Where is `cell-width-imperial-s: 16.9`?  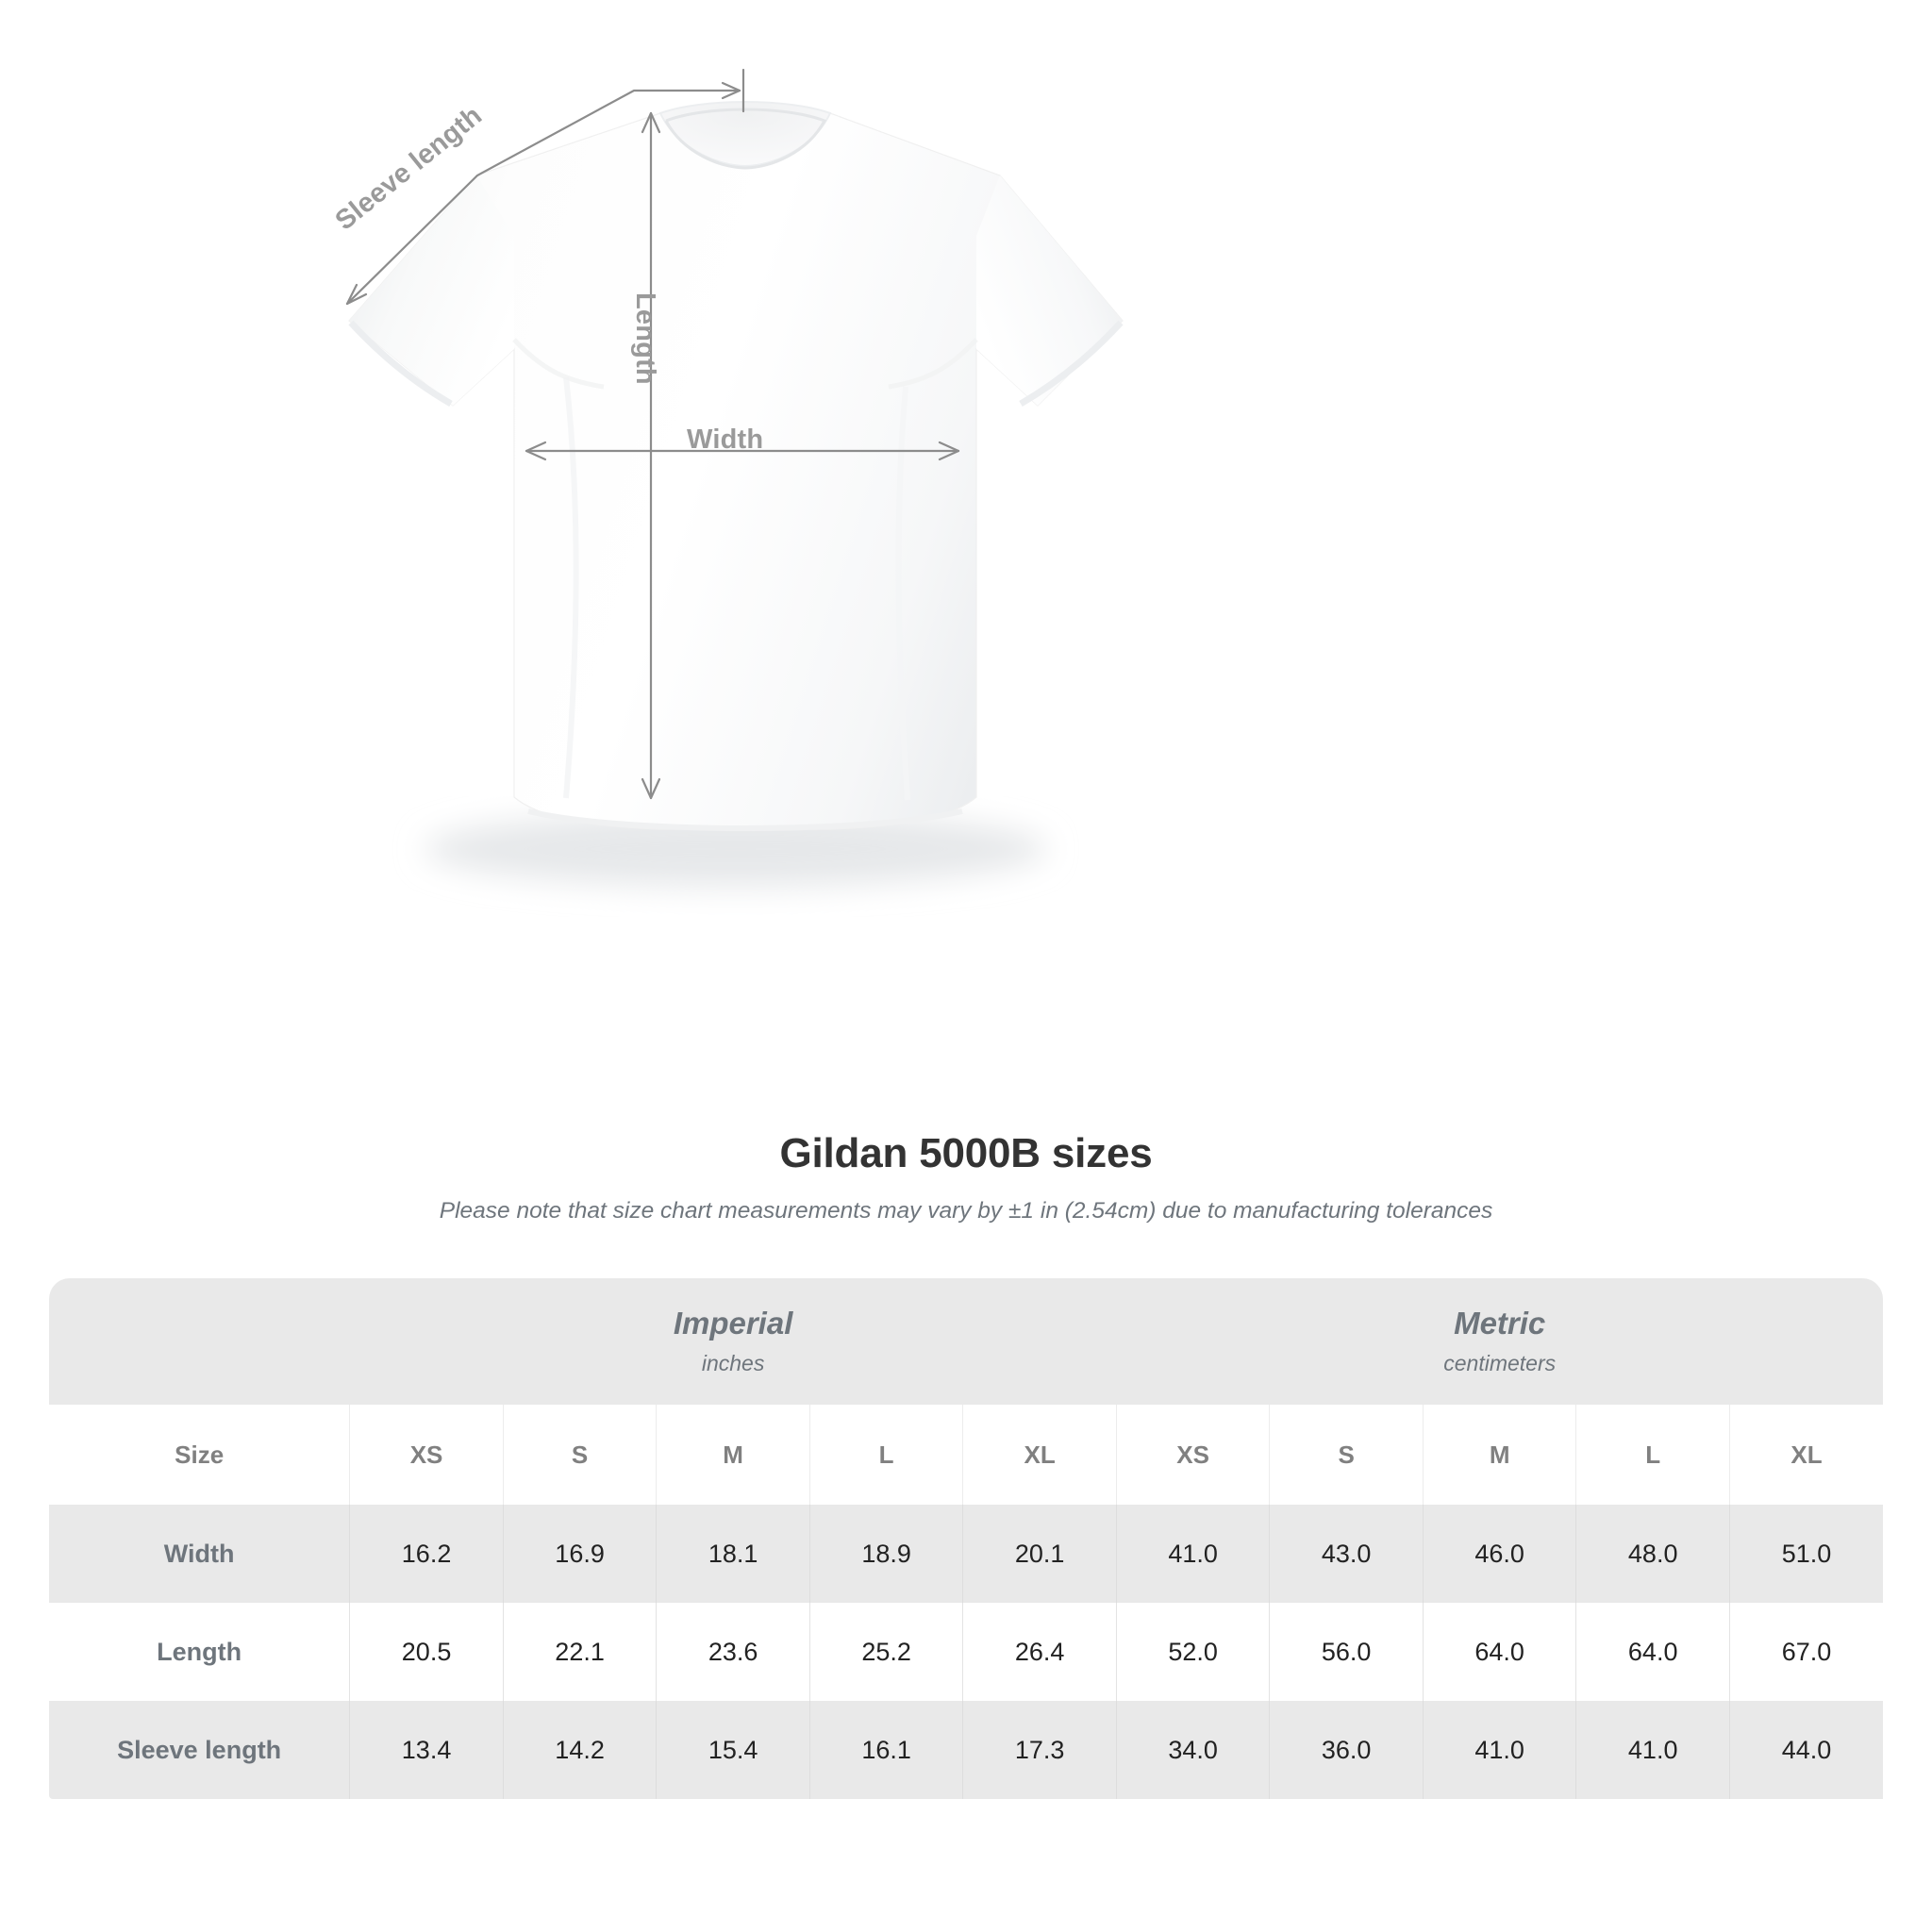
cell-width-imperial-s: 16.9 is located at coordinates (579, 1554).